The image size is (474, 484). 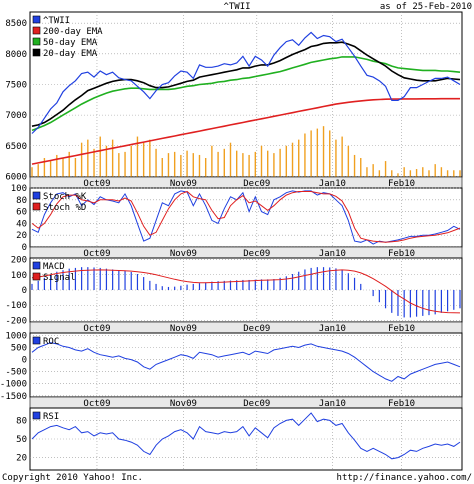 What do you see at coordinates (16, 336) in the screenshot?
I see `y-tick-label: 1000` at bounding box center [16, 336].